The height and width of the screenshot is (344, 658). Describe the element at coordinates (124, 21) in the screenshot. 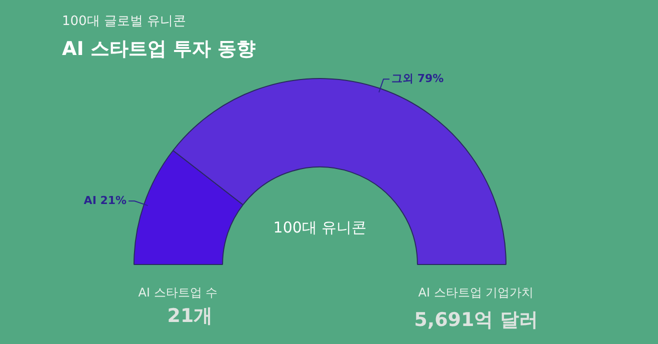

I see `chart-subtitle: 100대 글로벌 유니콘` at that location.